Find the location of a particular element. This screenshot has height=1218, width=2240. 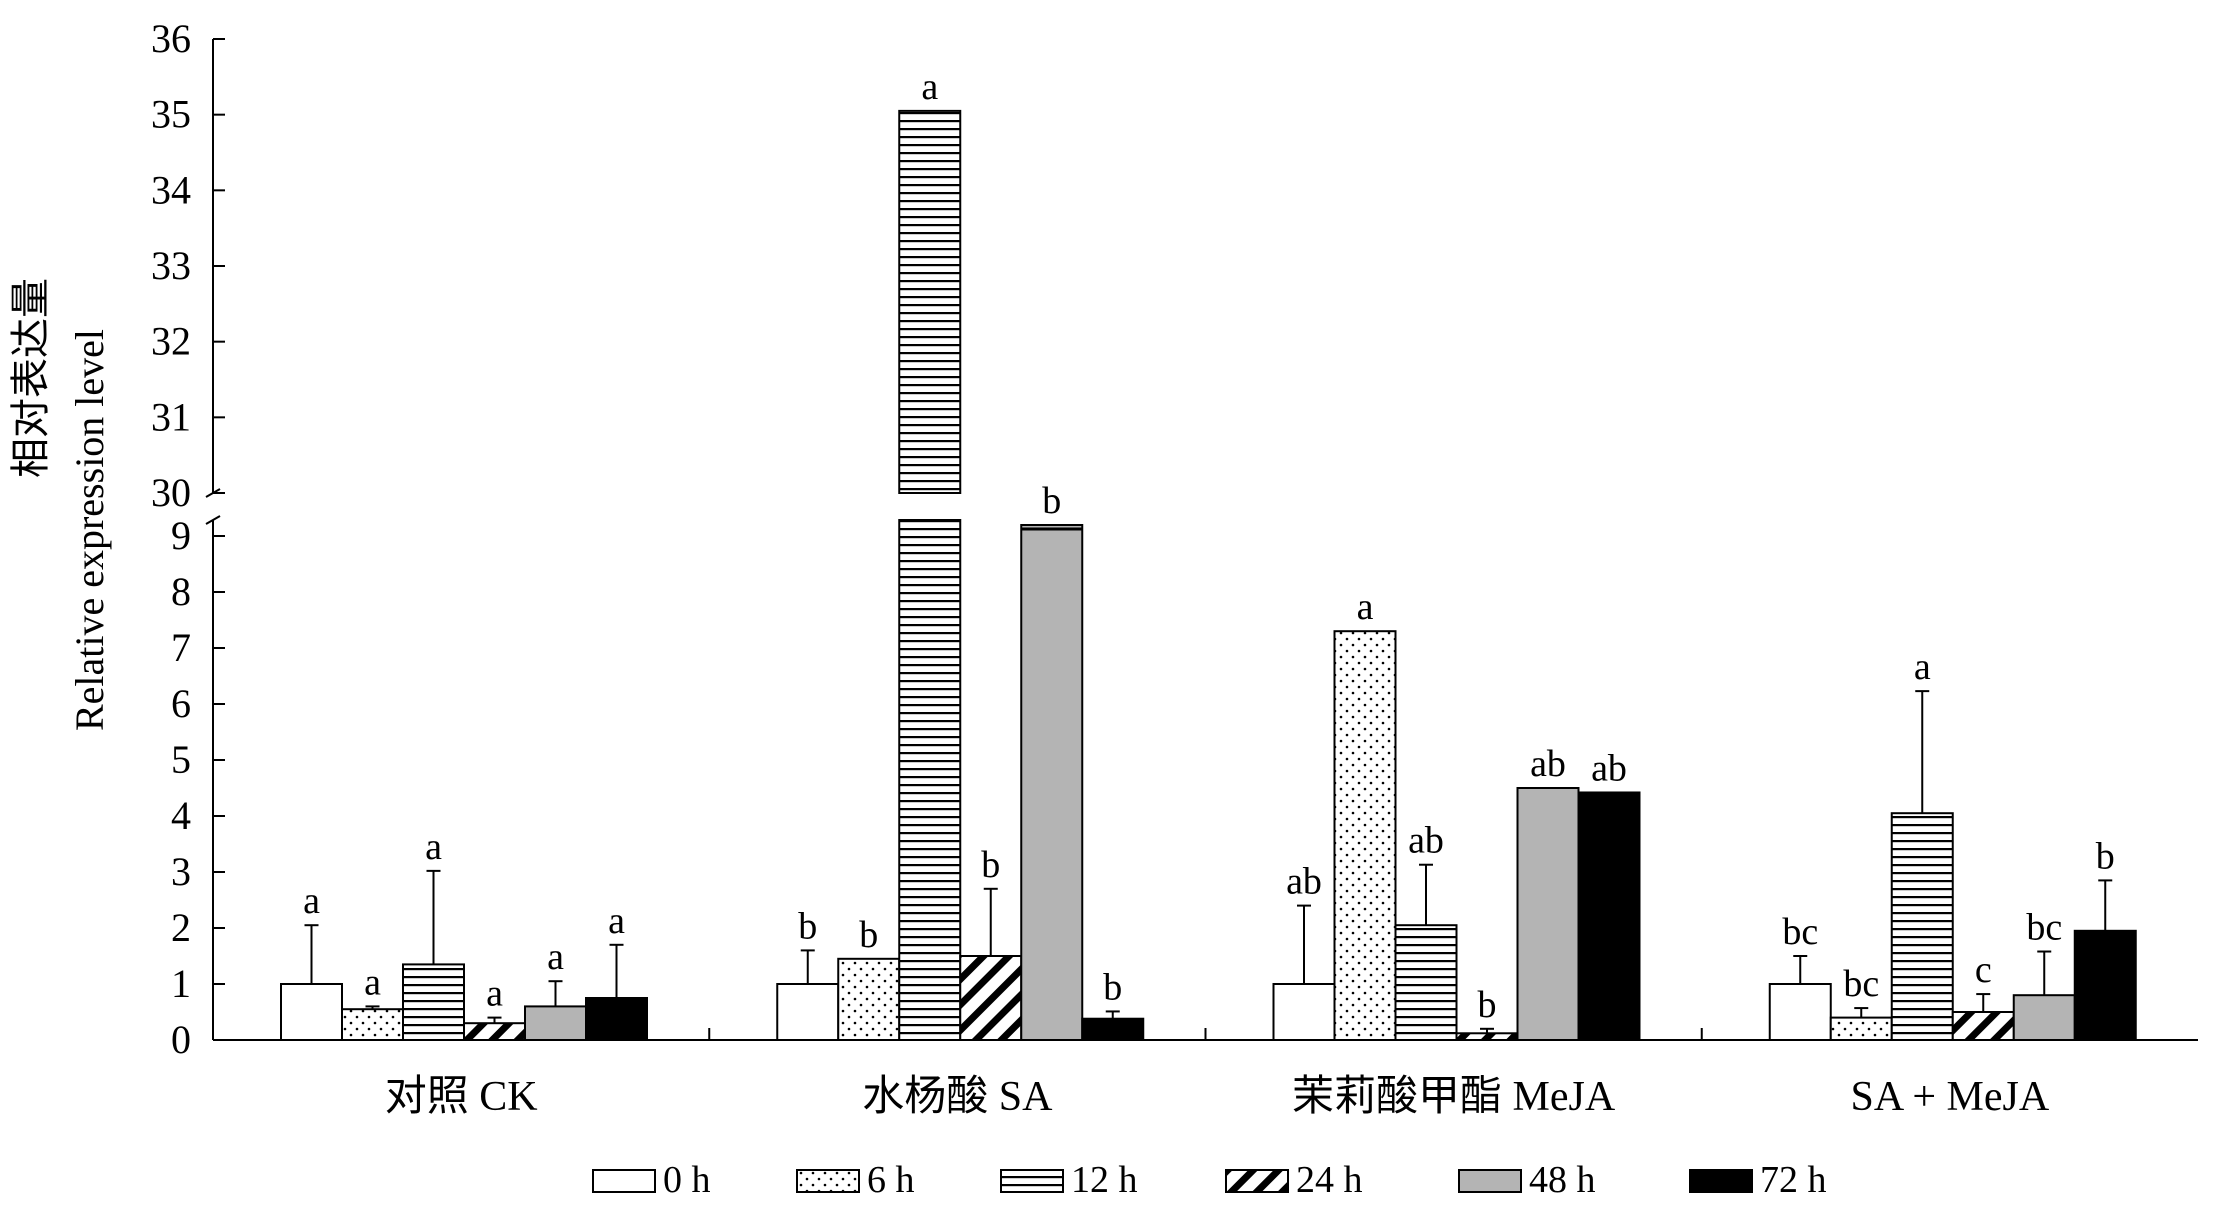

y-tick-label: 30 is located at coordinates (171, 492).